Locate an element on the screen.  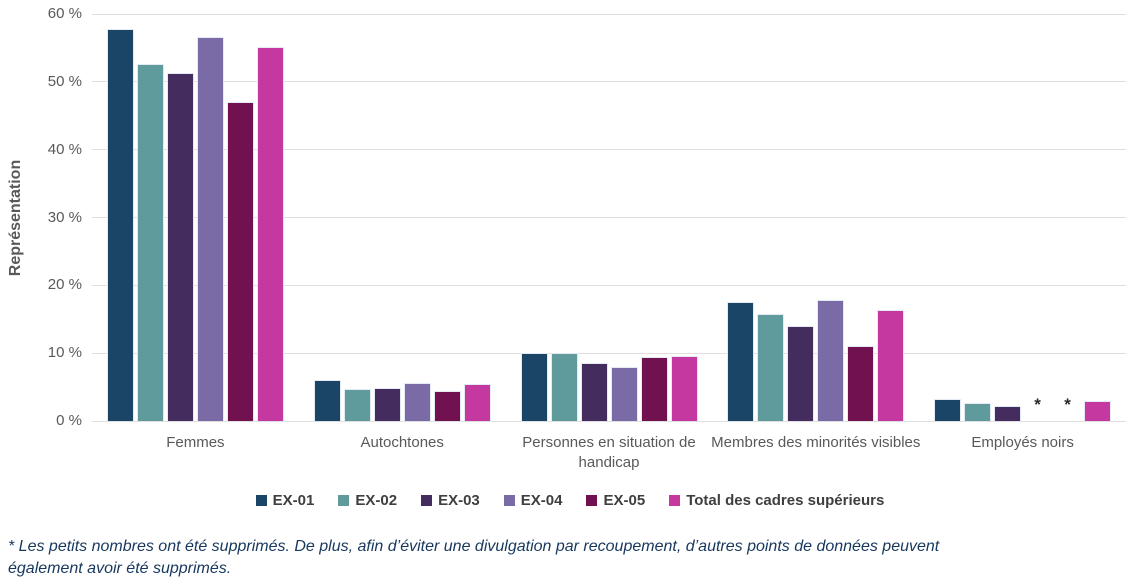
category-label-Membres des minorités visibles: Membres des minorités visibles is located at coordinates (816, 442).